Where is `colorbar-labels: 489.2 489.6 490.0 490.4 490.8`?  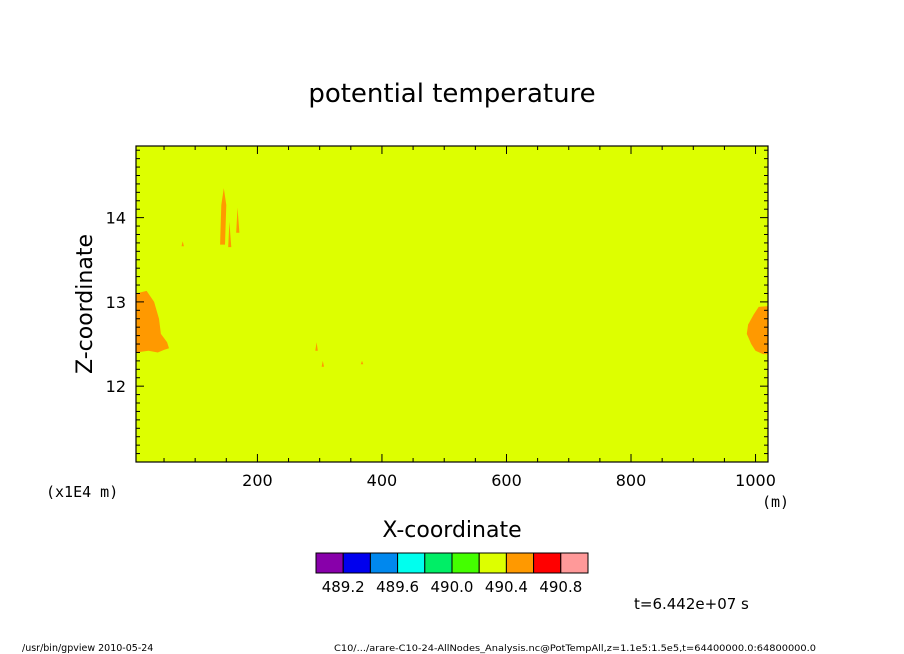
colorbar-labels: 489.2 489.6 490.0 490.4 490.8 is located at coordinates (452, 587).